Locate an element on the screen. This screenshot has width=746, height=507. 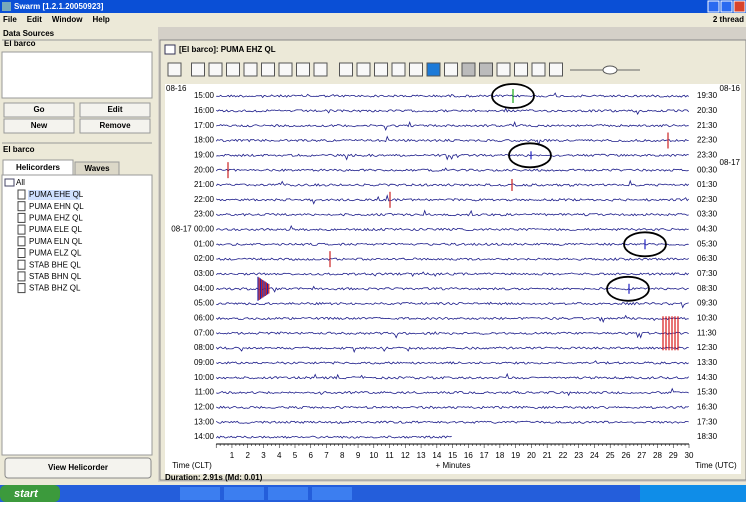
start-button is located at coordinates (30, 493).